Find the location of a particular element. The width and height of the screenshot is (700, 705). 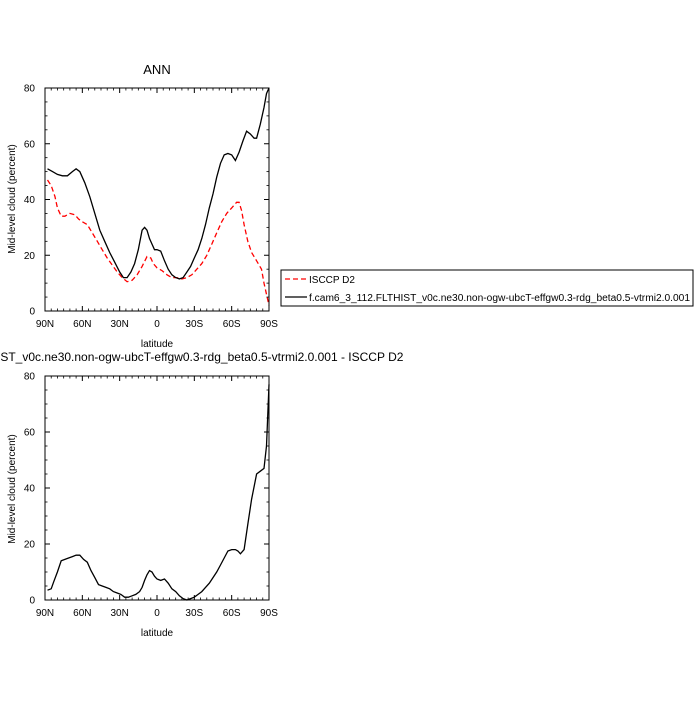

panel-1-xtick-label-3: 0 is located at coordinates (157, 324).